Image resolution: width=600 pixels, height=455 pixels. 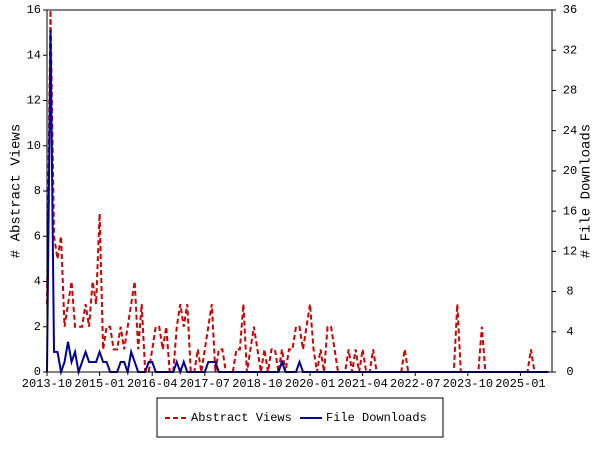 I want to click on y2-tick-label: 28, so click(x=570, y=91).